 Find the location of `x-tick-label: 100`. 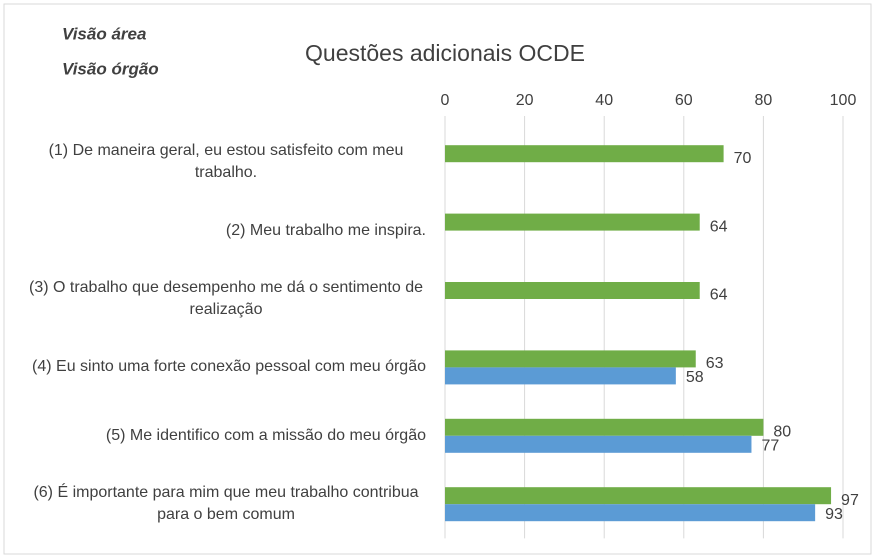

x-tick-label: 100 is located at coordinates (843, 100).